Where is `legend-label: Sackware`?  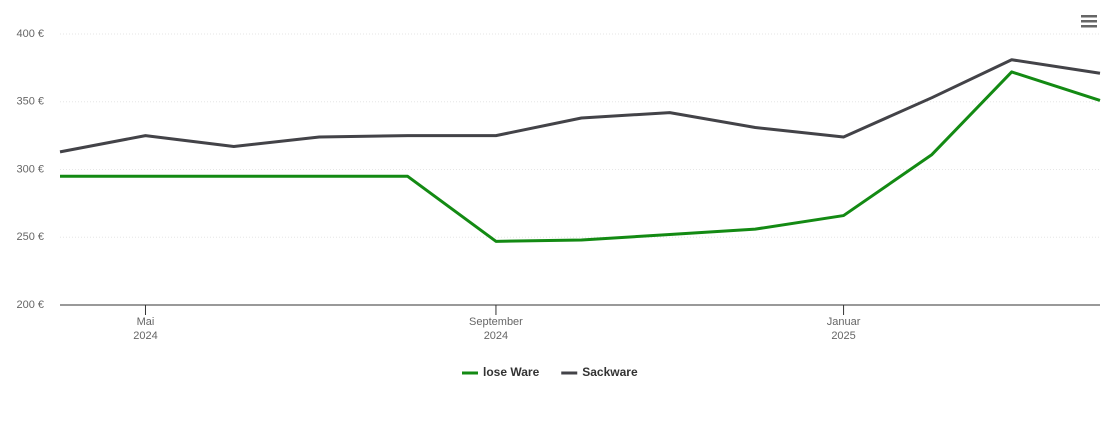
legend-label: Sackware is located at coordinates (610, 372).